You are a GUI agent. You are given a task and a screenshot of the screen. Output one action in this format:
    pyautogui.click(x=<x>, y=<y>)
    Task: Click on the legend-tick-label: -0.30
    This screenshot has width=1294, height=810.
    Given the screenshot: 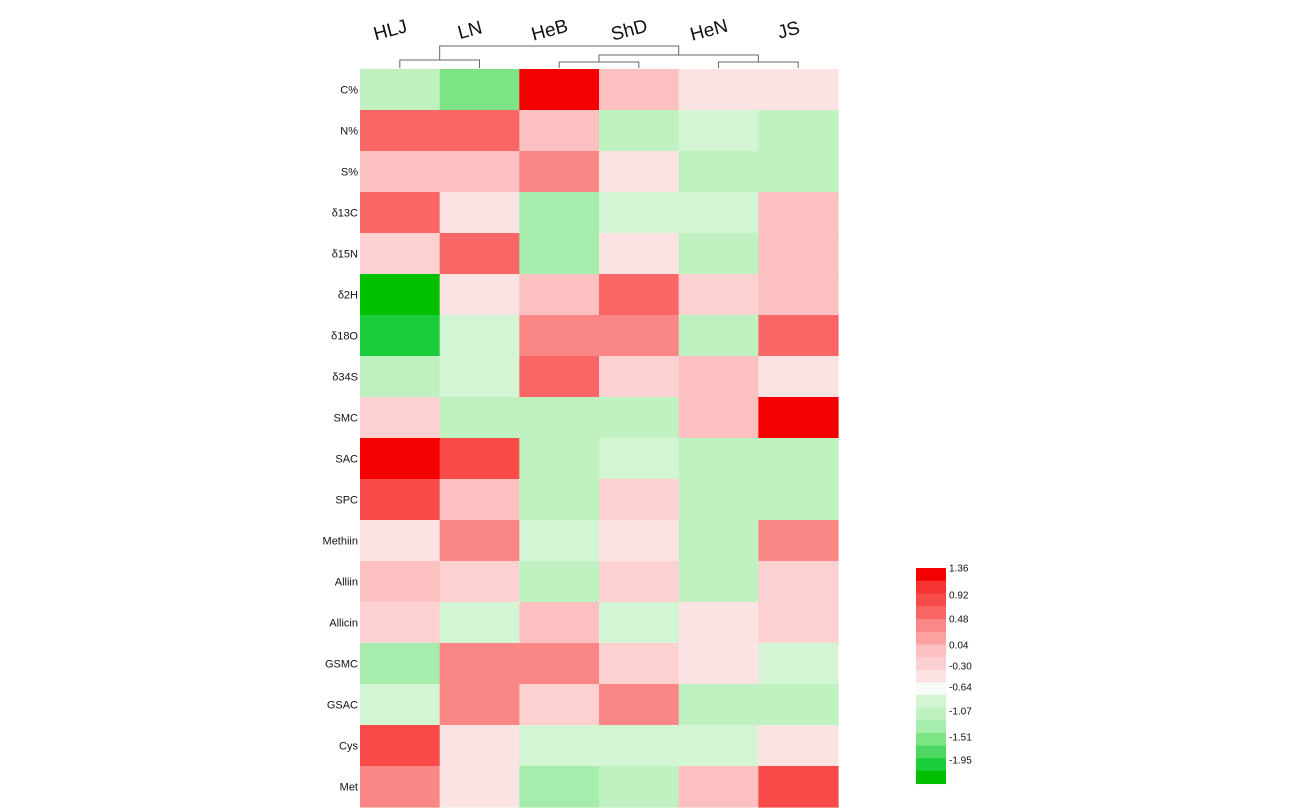 What is the action you would take?
    pyautogui.click(x=960, y=667)
    